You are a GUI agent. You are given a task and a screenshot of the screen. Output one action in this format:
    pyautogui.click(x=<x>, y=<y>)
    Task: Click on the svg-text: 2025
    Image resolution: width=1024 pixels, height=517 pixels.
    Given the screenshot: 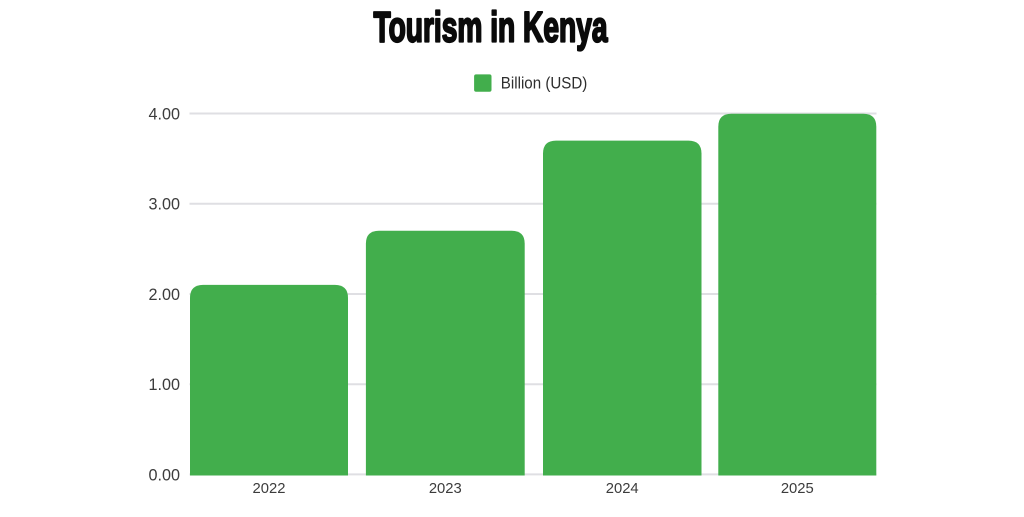 What is the action you would take?
    pyautogui.click(x=797, y=489)
    